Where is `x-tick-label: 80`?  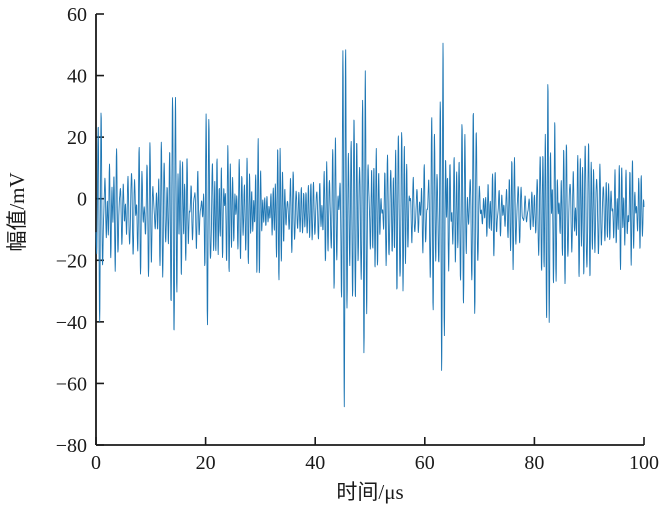 x-tick-label: 80 is located at coordinates (534, 463).